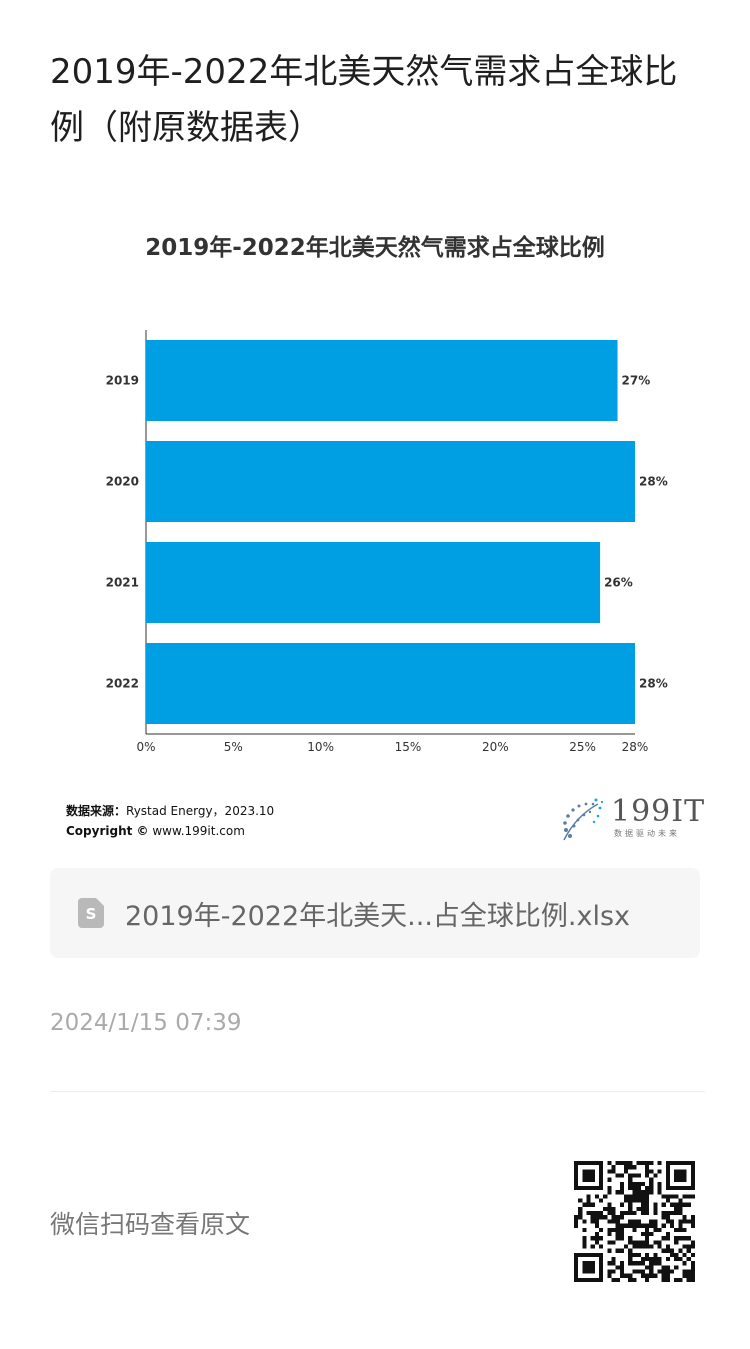 The width and height of the screenshot is (750, 1349). What do you see at coordinates (636, 381) in the screenshot?
I see `data-label: 27%` at bounding box center [636, 381].